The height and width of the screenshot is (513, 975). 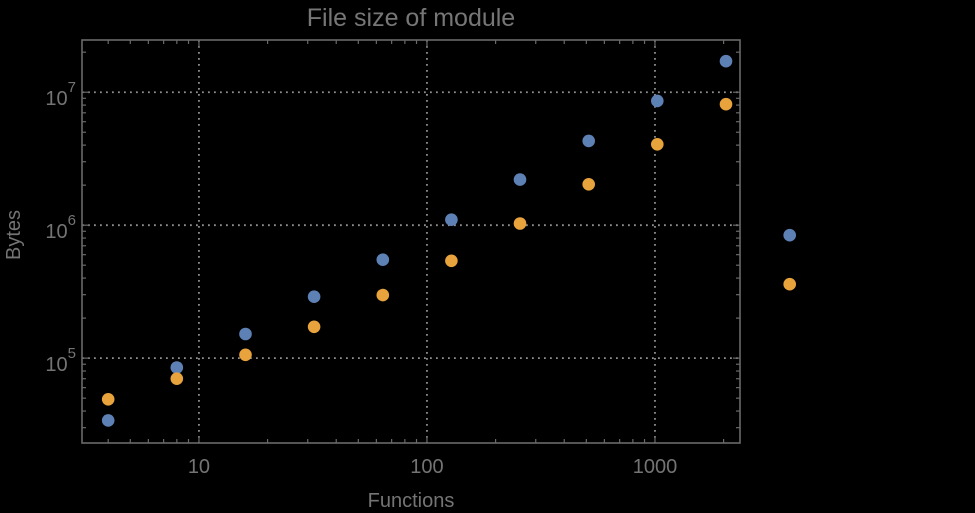 What do you see at coordinates (655, 467) in the screenshot?
I see `x-tick-label: 1000` at bounding box center [655, 467].